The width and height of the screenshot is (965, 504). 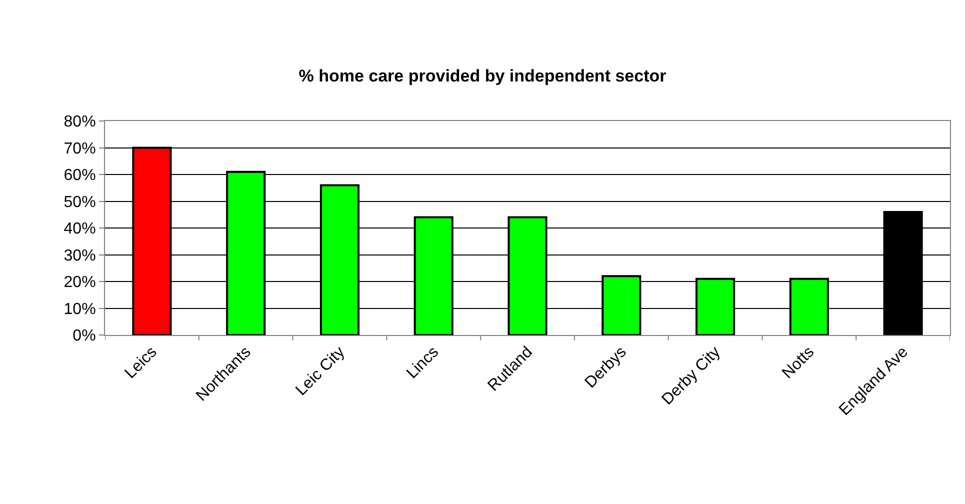 What do you see at coordinates (80, 175) in the screenshot?
I see `y-tick-label: 60%` at bounding box center [80, 175].